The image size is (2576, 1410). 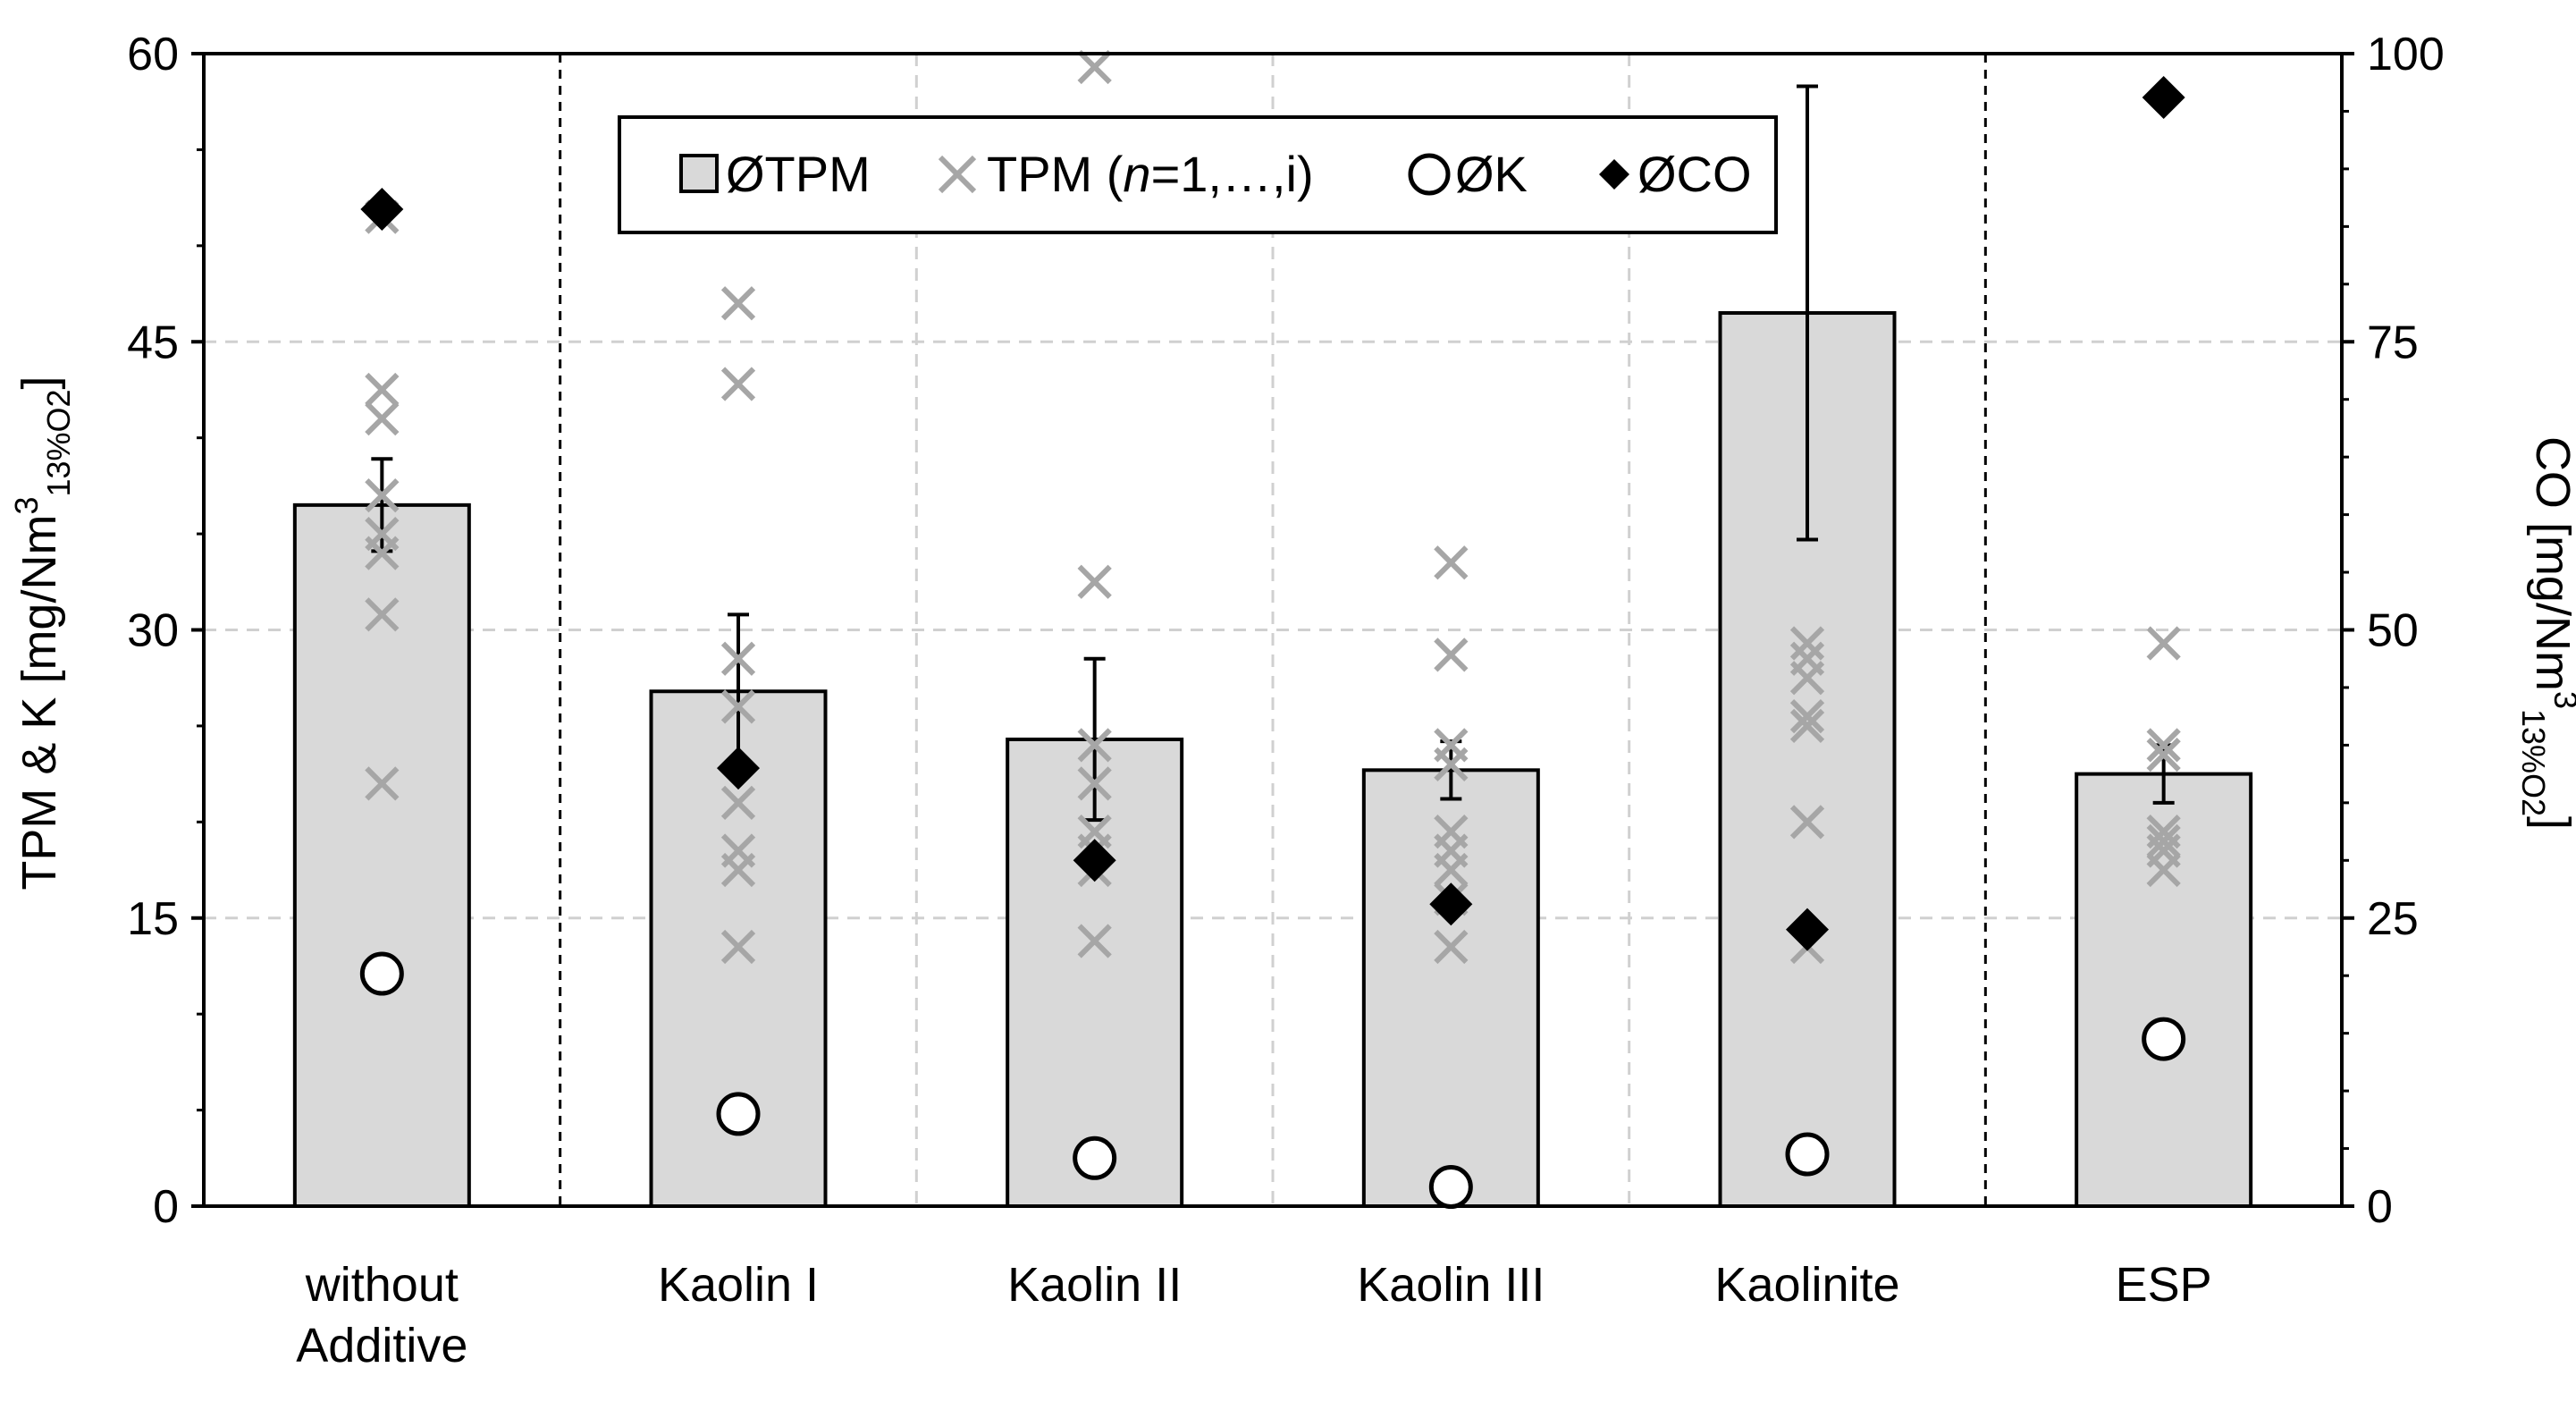 What do you see at coordinates (166, 1207) in the screenshot?
I see `left-tick-label: 0` at bounding box center [166, 1207].